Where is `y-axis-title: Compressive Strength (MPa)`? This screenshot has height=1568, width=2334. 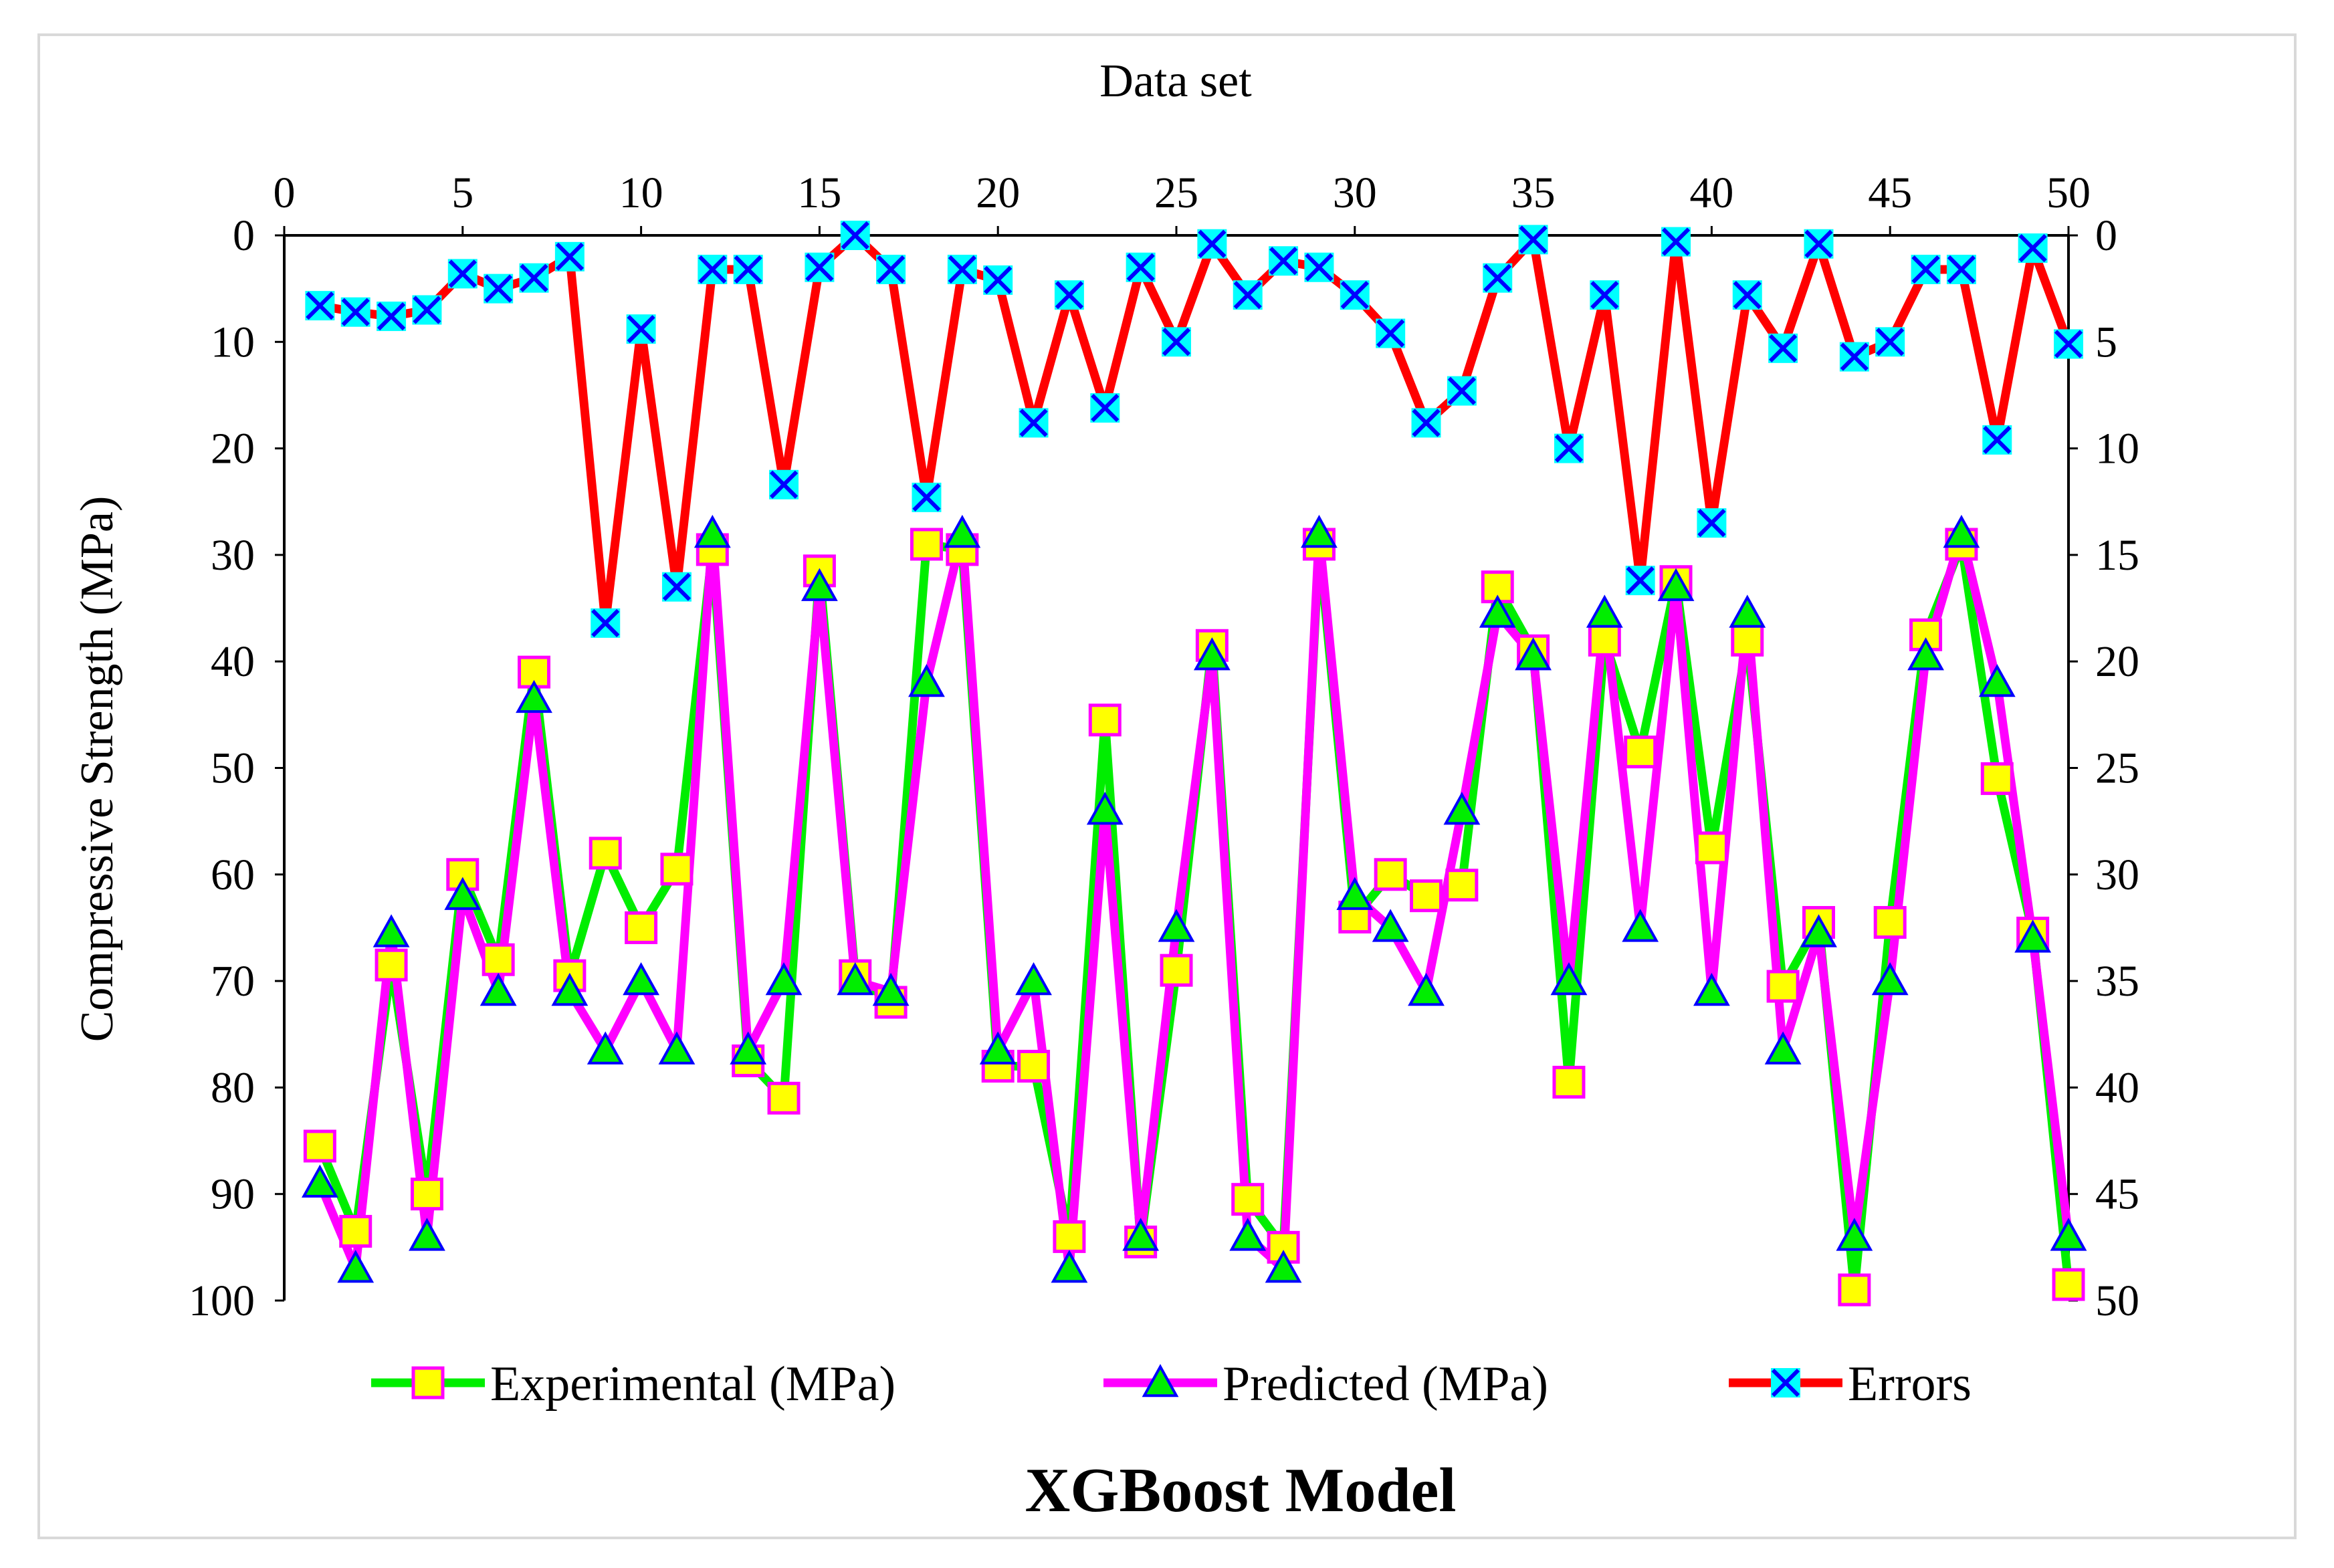 y-axis-title: Compressive Strength (MPa) is located at coordinates (97, 769).